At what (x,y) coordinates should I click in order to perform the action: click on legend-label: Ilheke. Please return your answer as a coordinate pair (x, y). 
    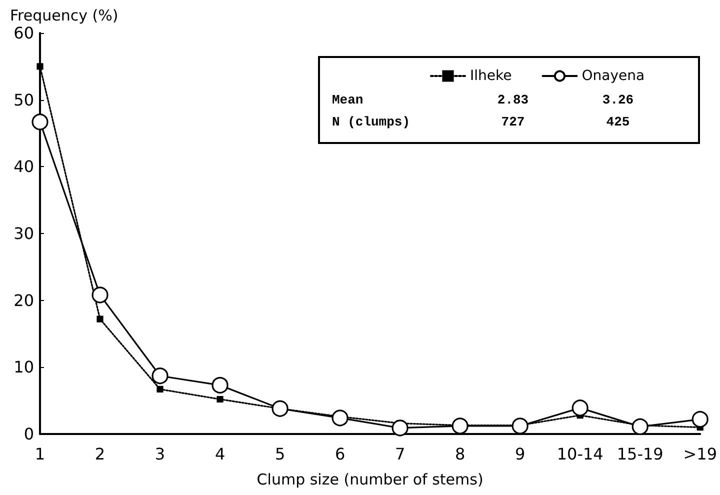
    Looking at the image, I should click on (491, 76).